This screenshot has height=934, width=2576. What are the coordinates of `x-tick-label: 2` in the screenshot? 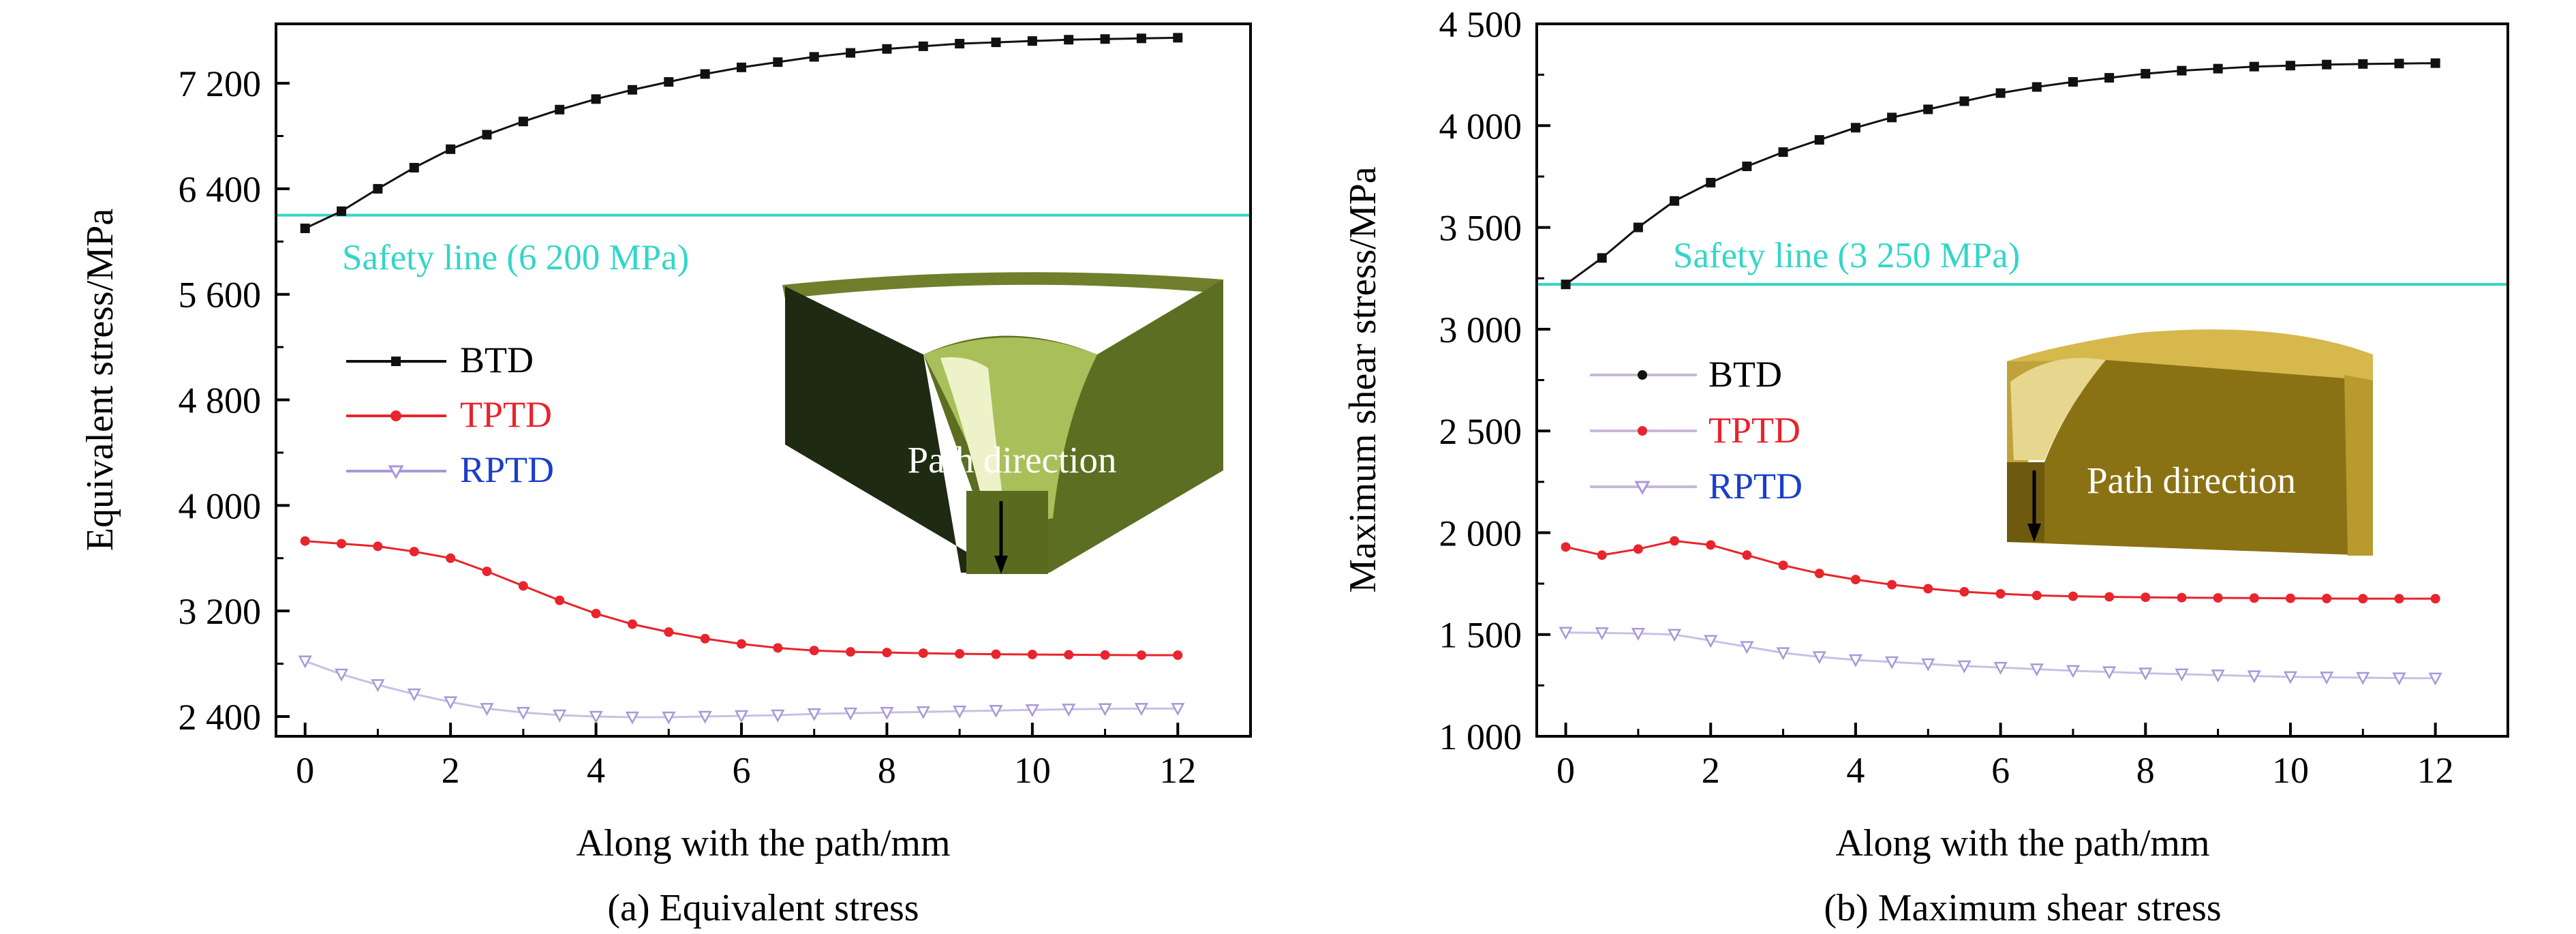 It's located at (1711, 771).